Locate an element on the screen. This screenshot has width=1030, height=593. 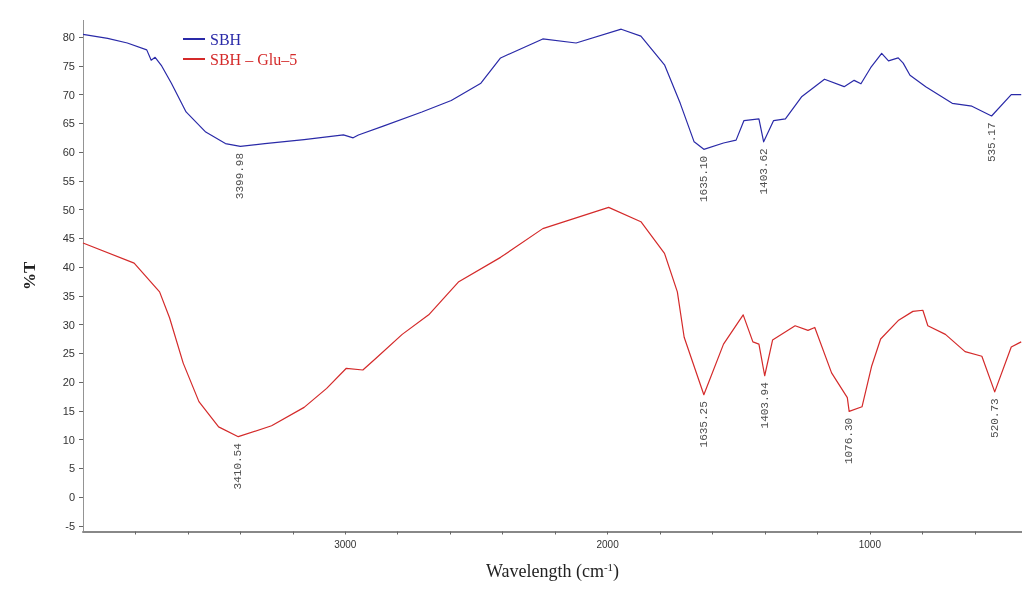
y-tick-label: 20 is located at coordinates (68, 382).